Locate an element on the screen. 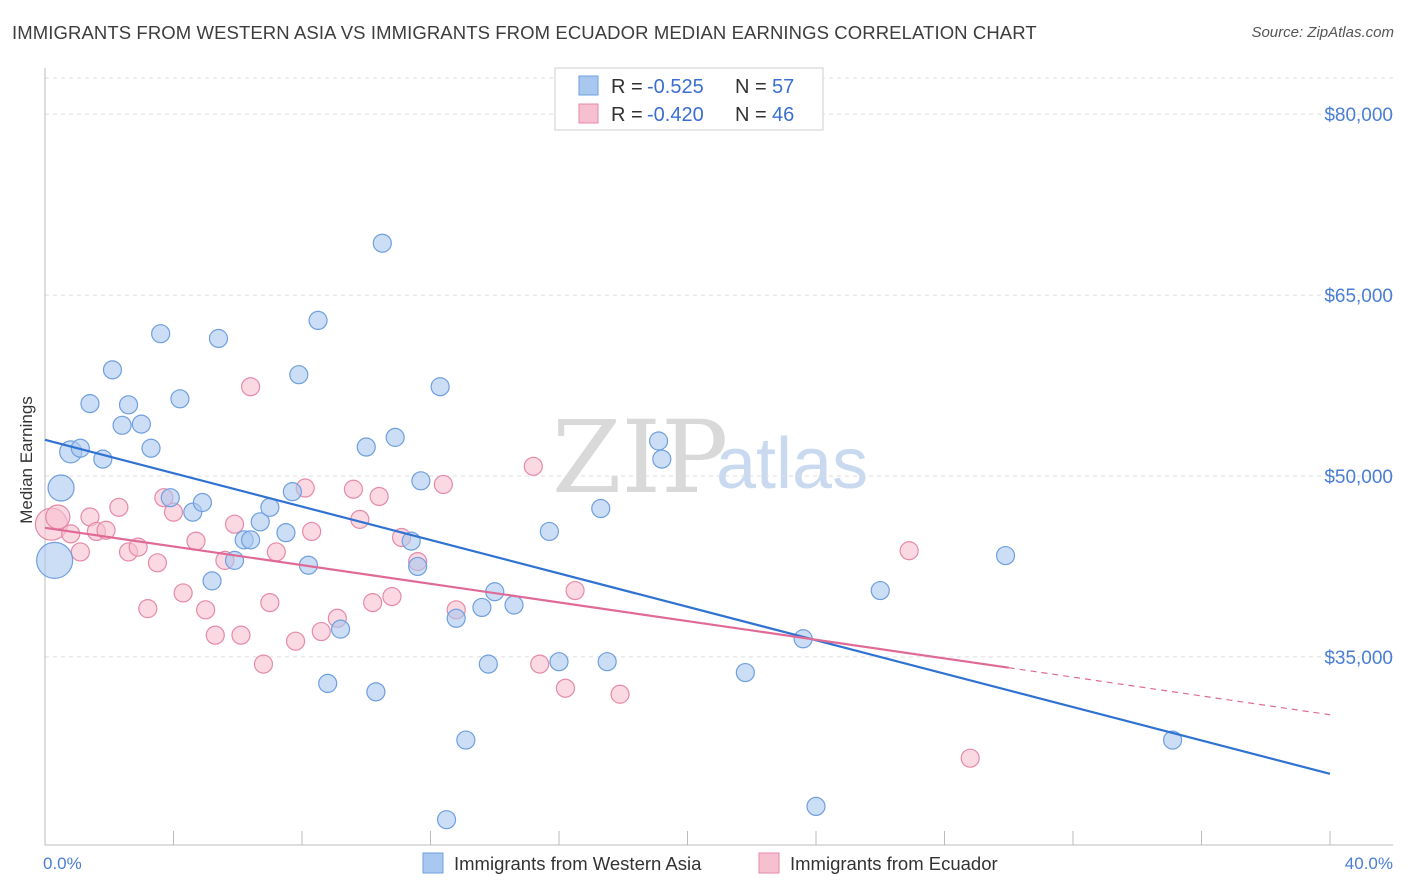 This screenshot has width=1406, height=892. legend-r-value-2: -0.420 is located at coordinates (675, 115).